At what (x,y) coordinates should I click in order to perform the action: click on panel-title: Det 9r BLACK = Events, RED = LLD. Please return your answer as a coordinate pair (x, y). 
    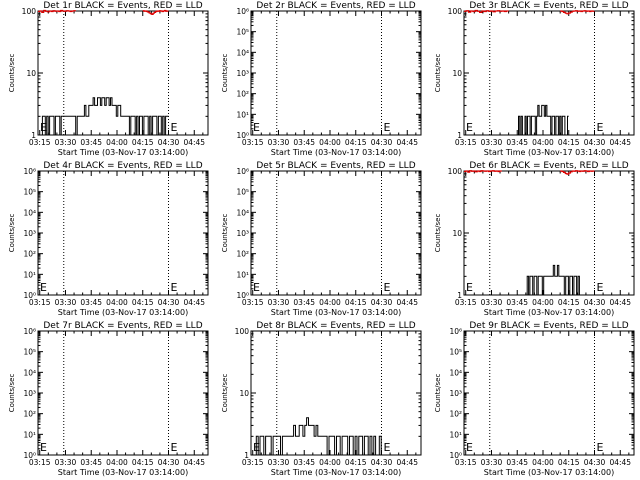
    Looking at the image, I should click on (548, 326).